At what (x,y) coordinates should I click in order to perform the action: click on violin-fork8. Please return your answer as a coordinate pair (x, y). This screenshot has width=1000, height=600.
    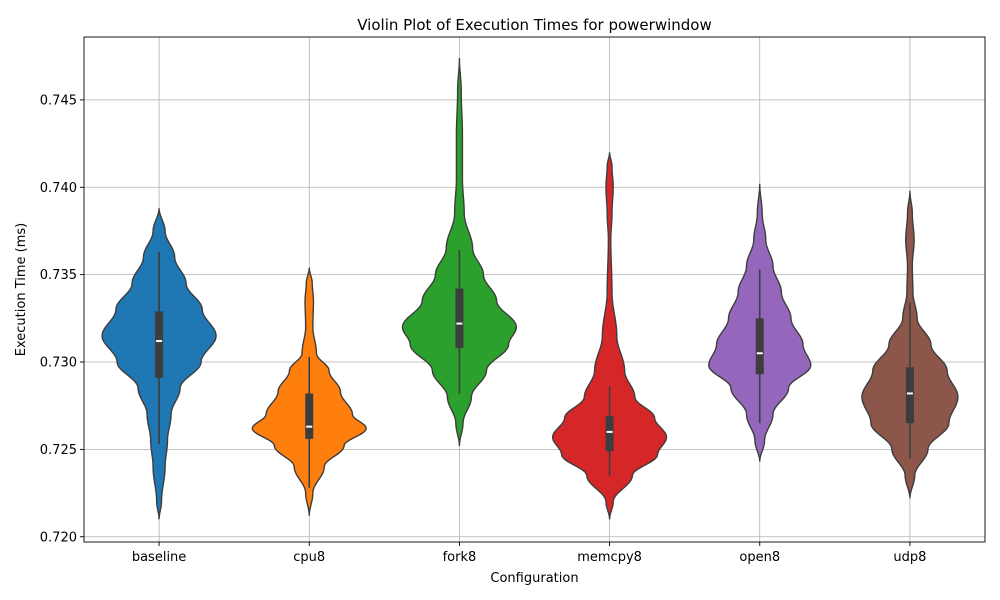
    Looking at the image, I should click on (459, 251).